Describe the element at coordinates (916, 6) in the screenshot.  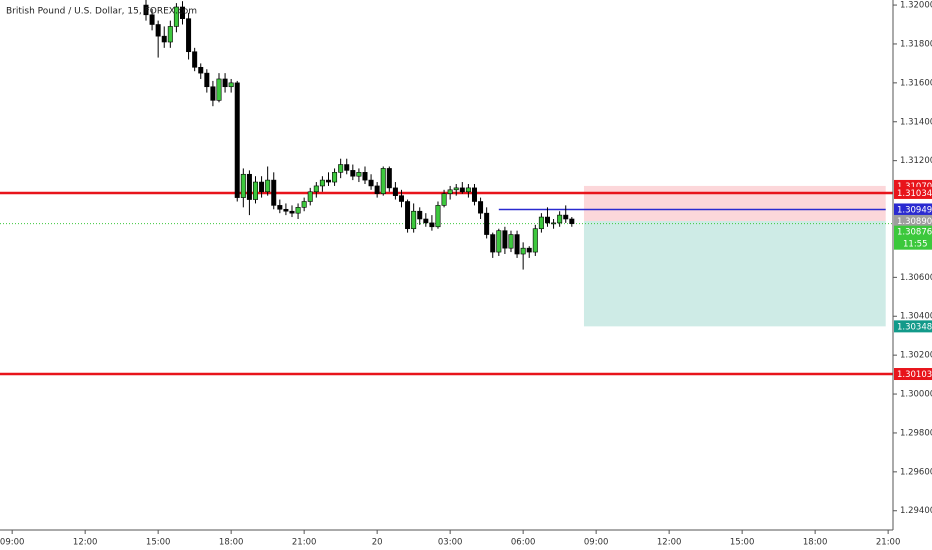
I see `y-tick-label: 1.32000` at that location.